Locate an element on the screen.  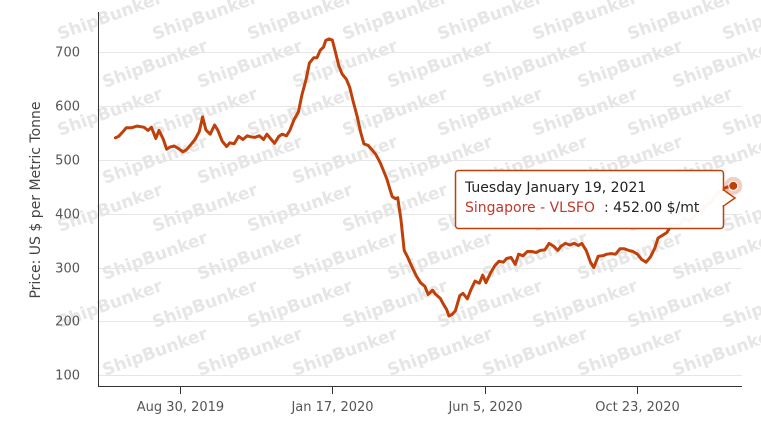
tooltip-date: Tuesday January 19, 2021 is located at coordinates (555, 188).